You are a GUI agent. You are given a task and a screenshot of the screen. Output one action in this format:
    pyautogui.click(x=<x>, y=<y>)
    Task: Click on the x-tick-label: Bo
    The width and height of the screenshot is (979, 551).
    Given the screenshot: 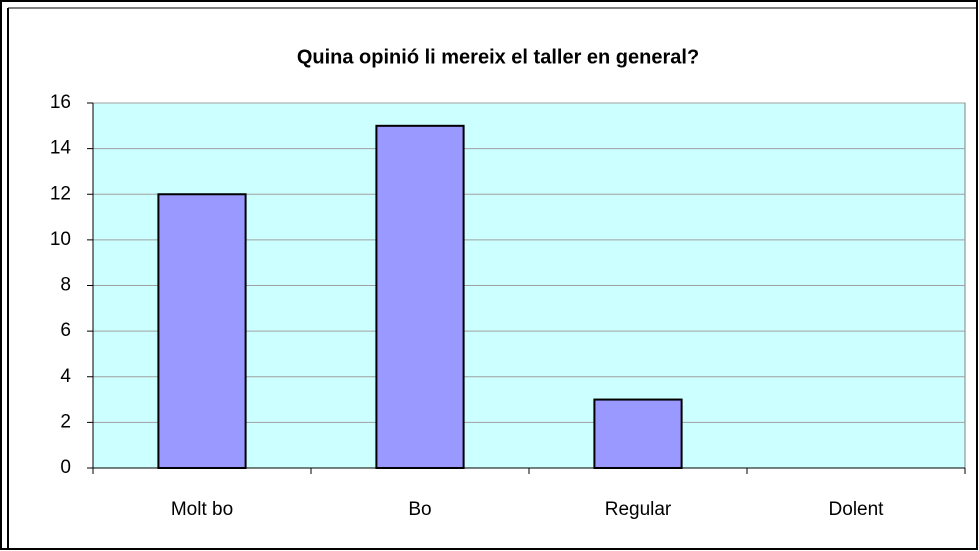 What is the action you would take?
    pyautogui.click(x=419, y=509)
    